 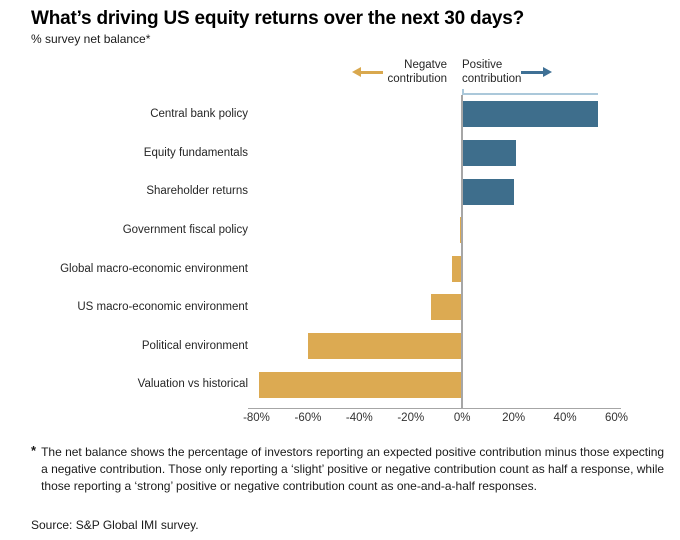 I want to click on category-label: Global macro-economic environment, so click(x=154, y=268).